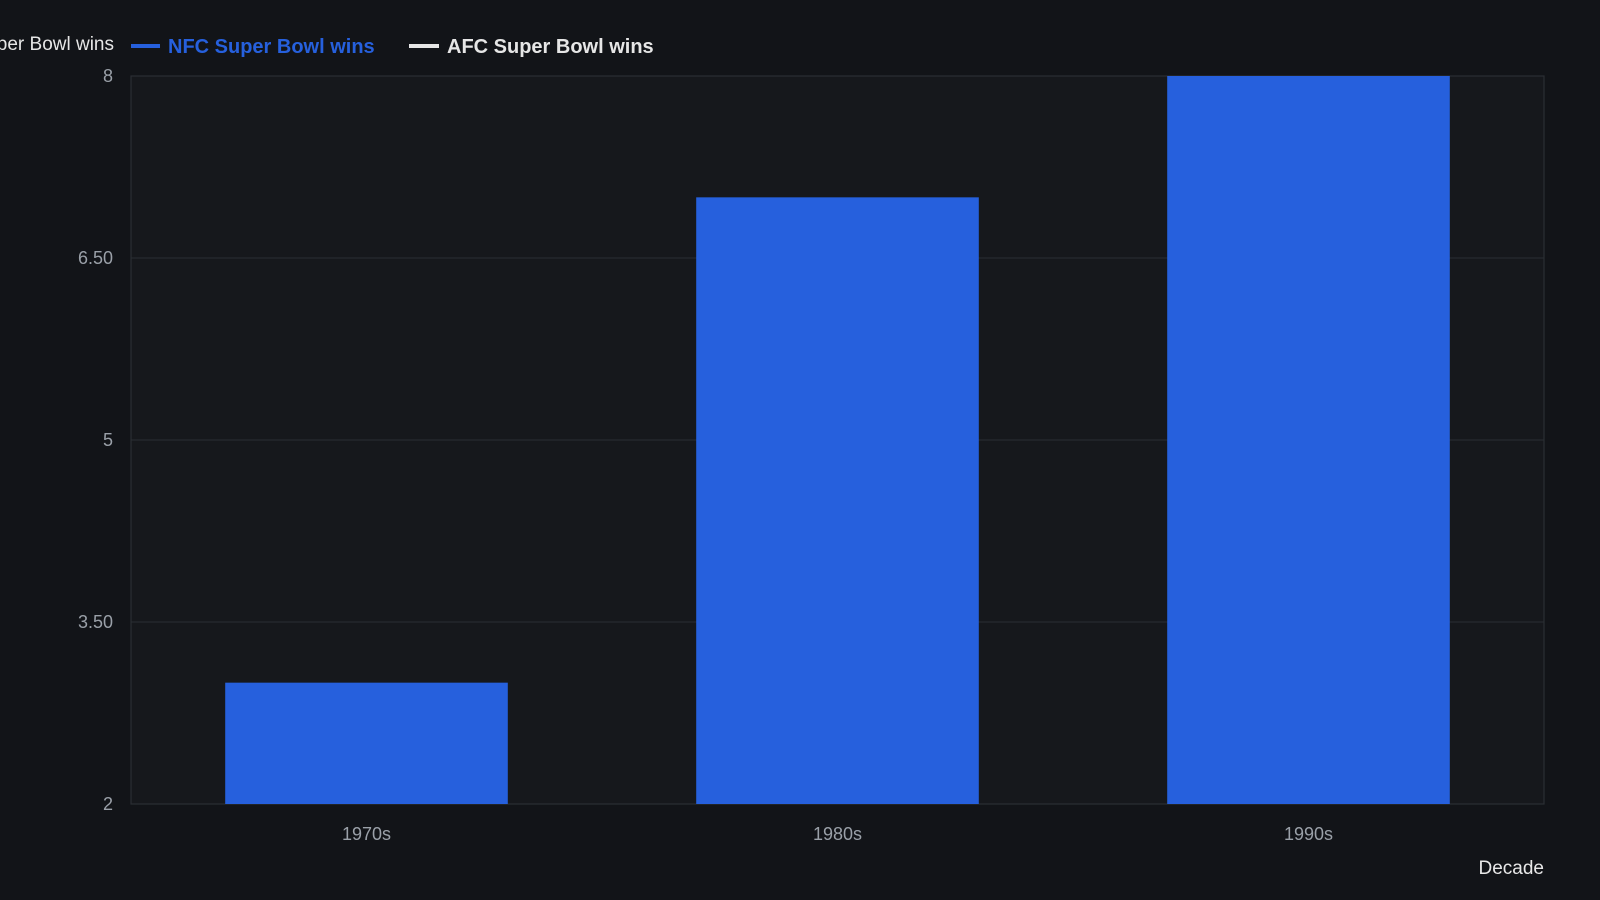 This screenshot has width=1600, height=900. What do you see at coordinates (95, 440) in the screenshot?
I see `y-axis-ticks: 2 3.50 5 6.50 8` at bounding box center [95, 440].